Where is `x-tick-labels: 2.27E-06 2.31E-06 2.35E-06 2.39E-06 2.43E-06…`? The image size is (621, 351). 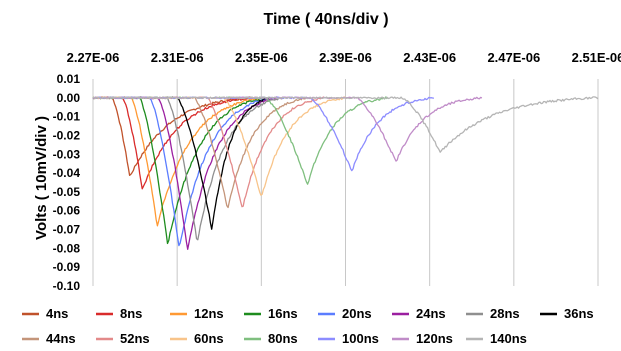 x-tick-labels: 2.27E-06 2.31E-06 2.35E-06 2.39E-06 2.43E-06… is located at coordinates (344, 57).